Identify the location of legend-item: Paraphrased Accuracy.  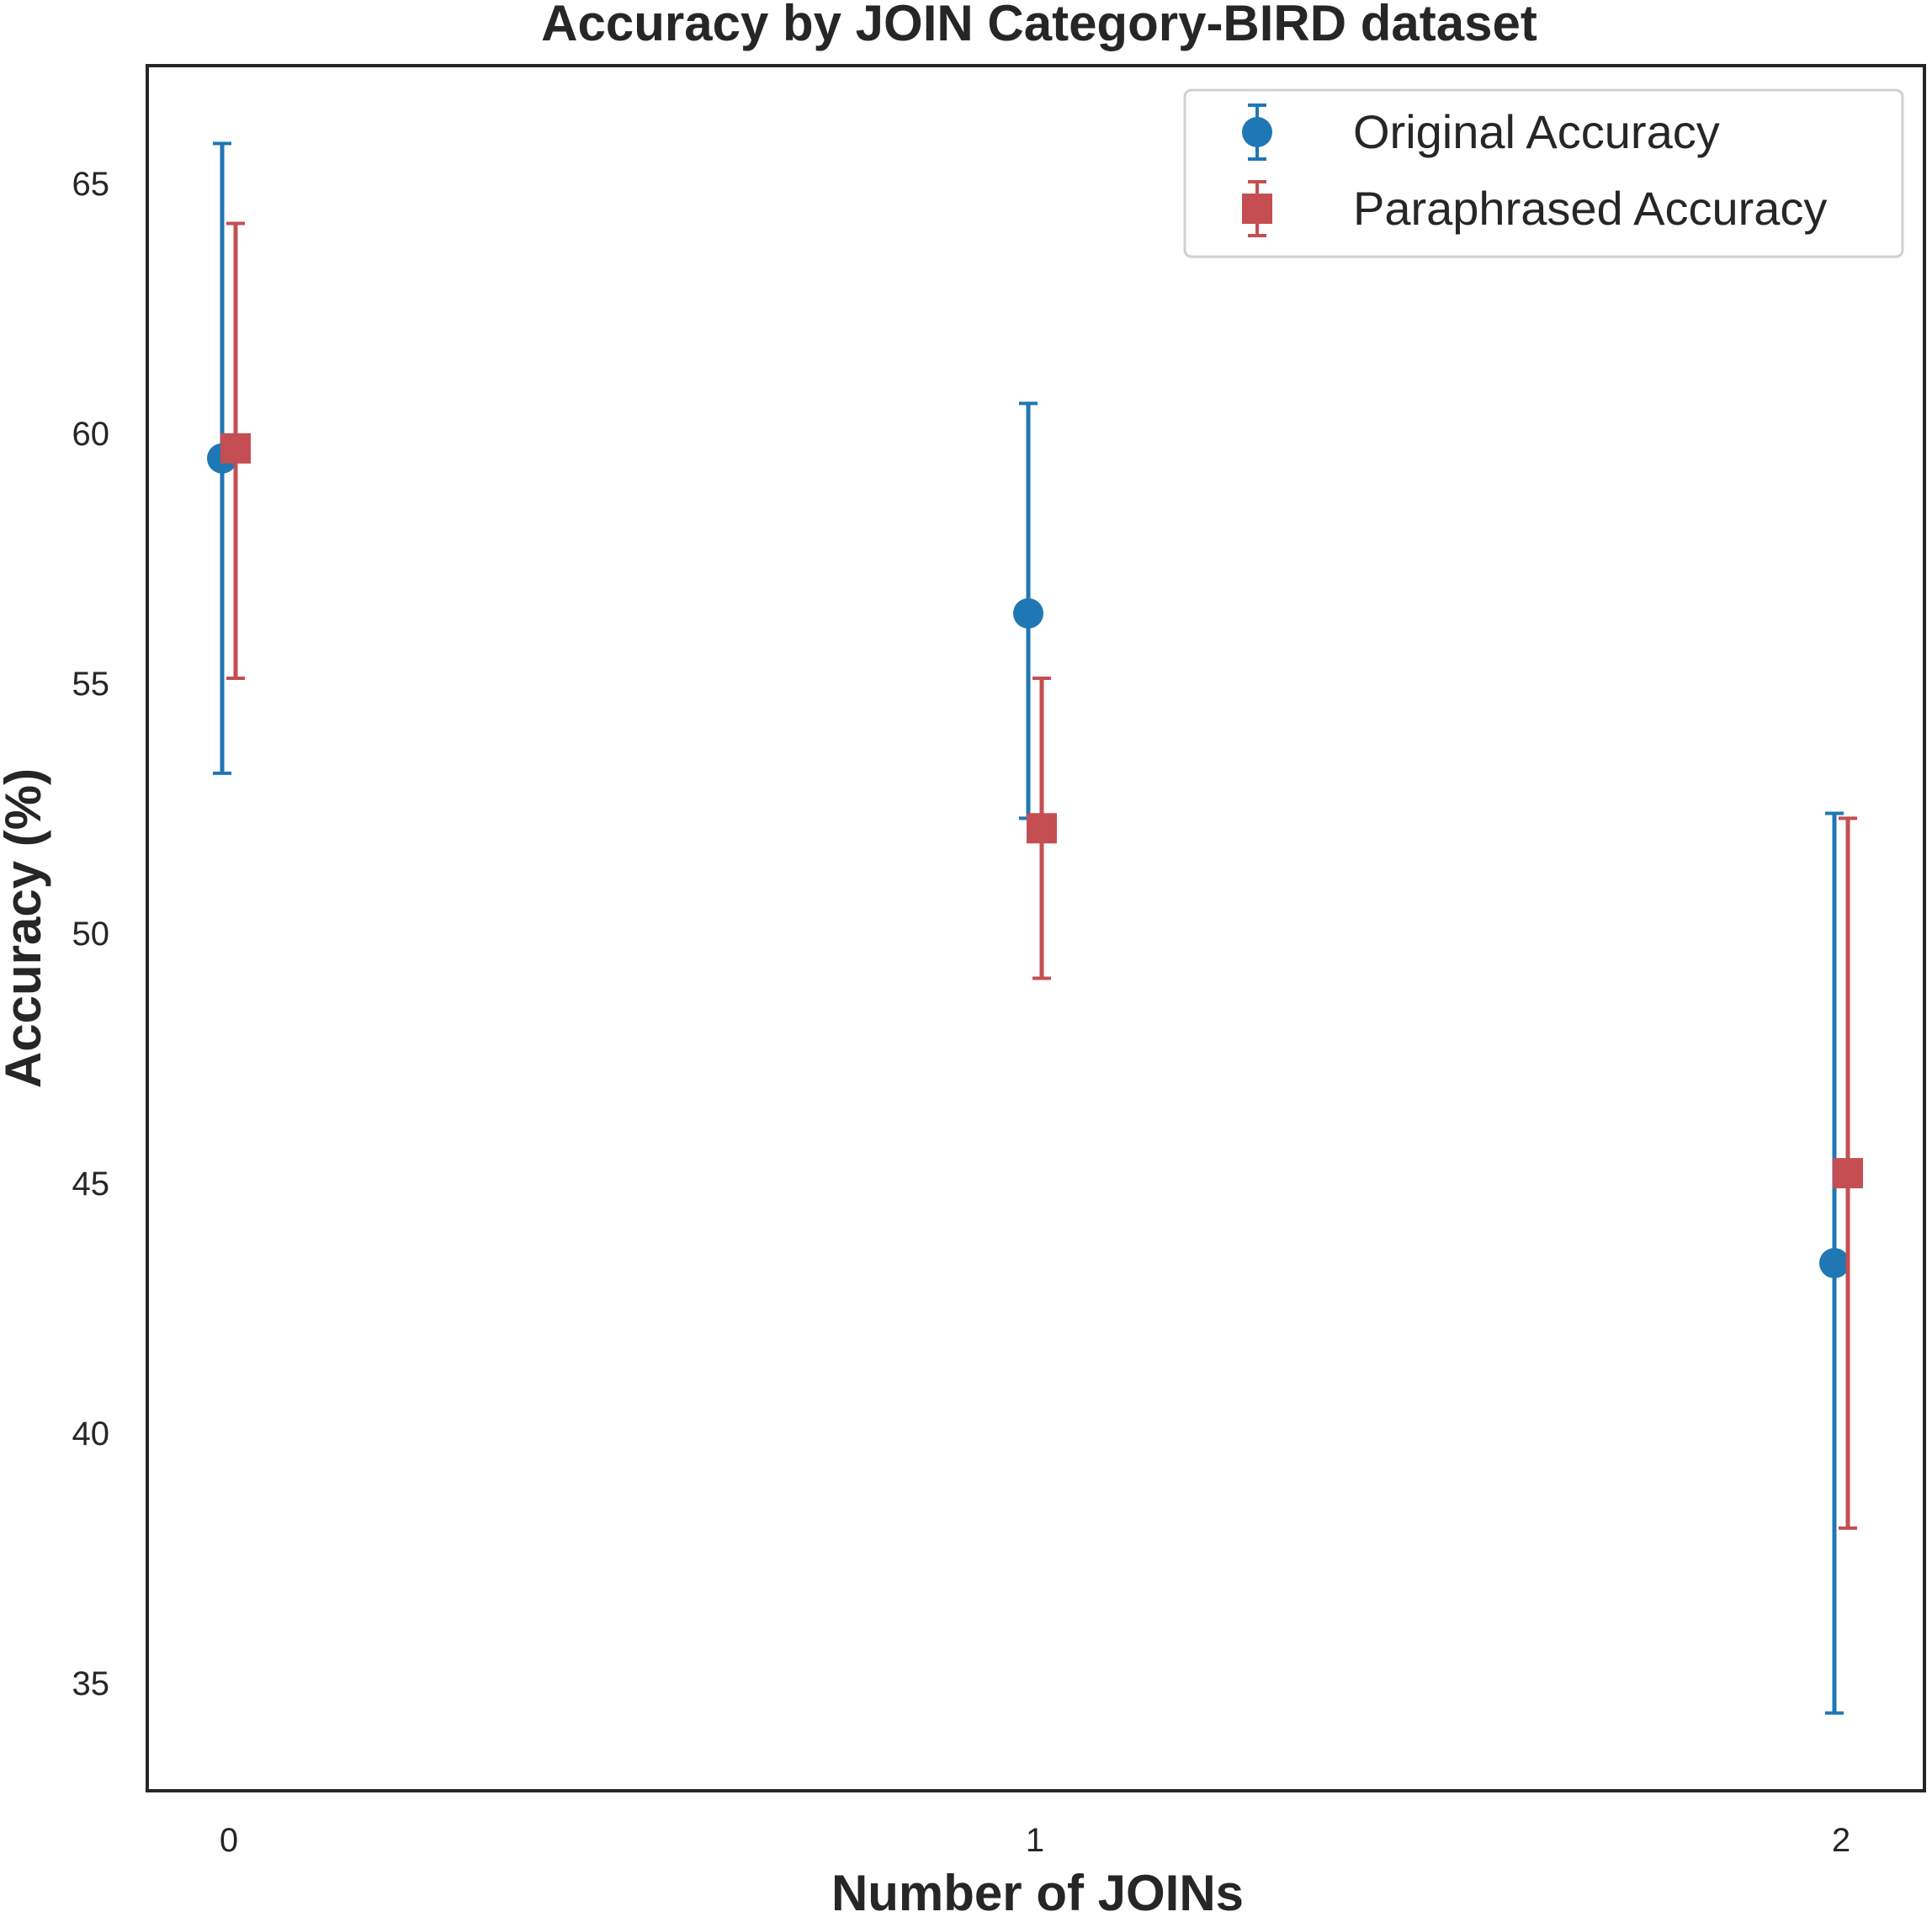
(1534, 208).